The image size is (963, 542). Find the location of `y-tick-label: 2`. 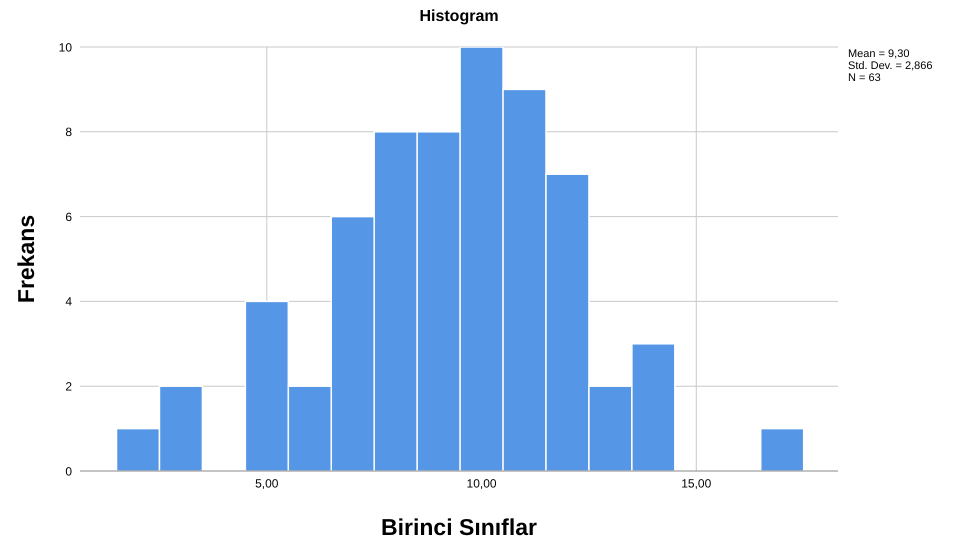

y-tick-label: 2 is located at coordinates (68, 386).